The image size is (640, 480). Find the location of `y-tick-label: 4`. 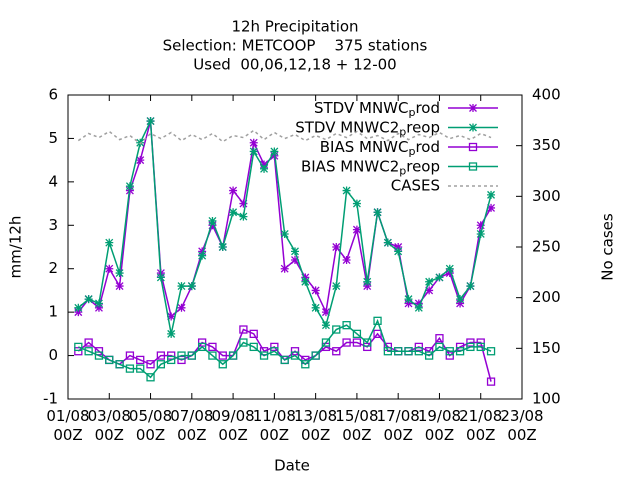

y-tick-label: 4 is located at coordinates (53, 181).